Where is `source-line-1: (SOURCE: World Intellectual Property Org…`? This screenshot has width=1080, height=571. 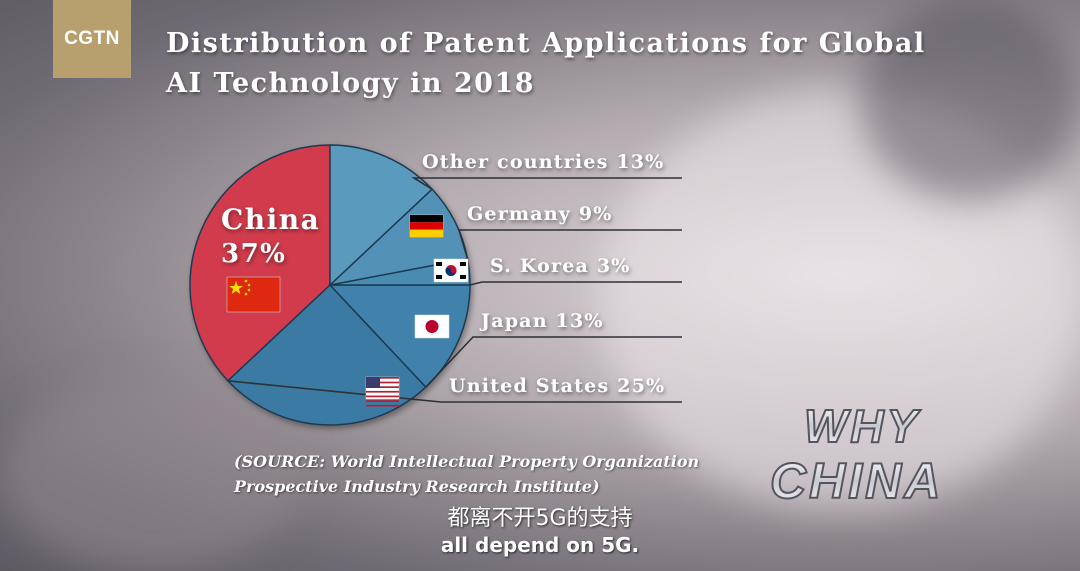 source-line-1: (SOURCE: World Intellectual Property Org… is located at coordinates (467, 461).